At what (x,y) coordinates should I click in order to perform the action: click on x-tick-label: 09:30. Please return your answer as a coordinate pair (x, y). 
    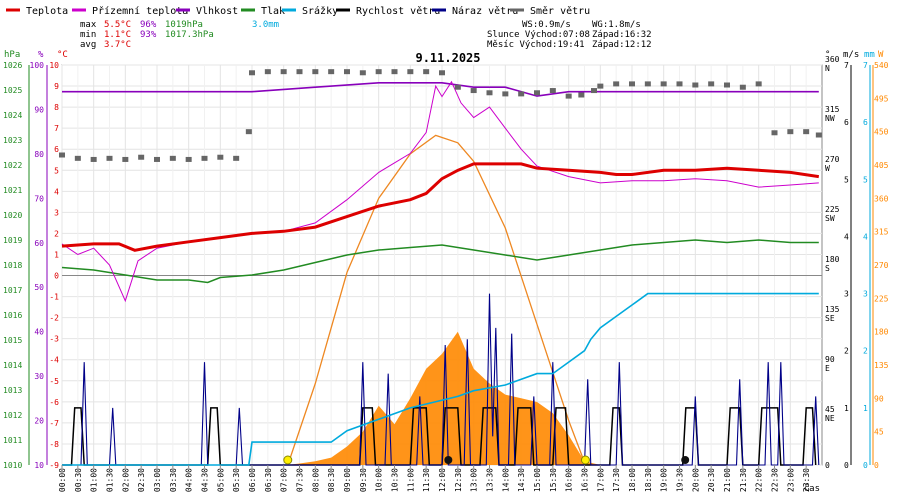
    Looking at the image, I should click on (363, 480).